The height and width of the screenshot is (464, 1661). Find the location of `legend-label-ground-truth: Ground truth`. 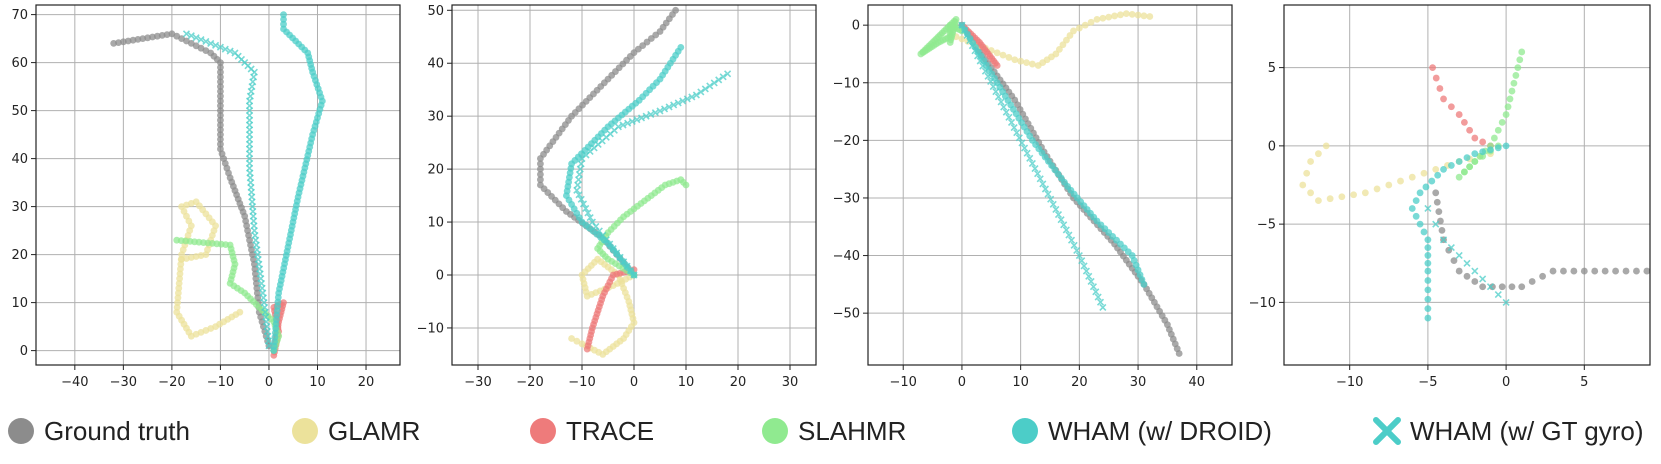

legend-label-ground-truth: Ground truth is located at coordinates (117, 430).